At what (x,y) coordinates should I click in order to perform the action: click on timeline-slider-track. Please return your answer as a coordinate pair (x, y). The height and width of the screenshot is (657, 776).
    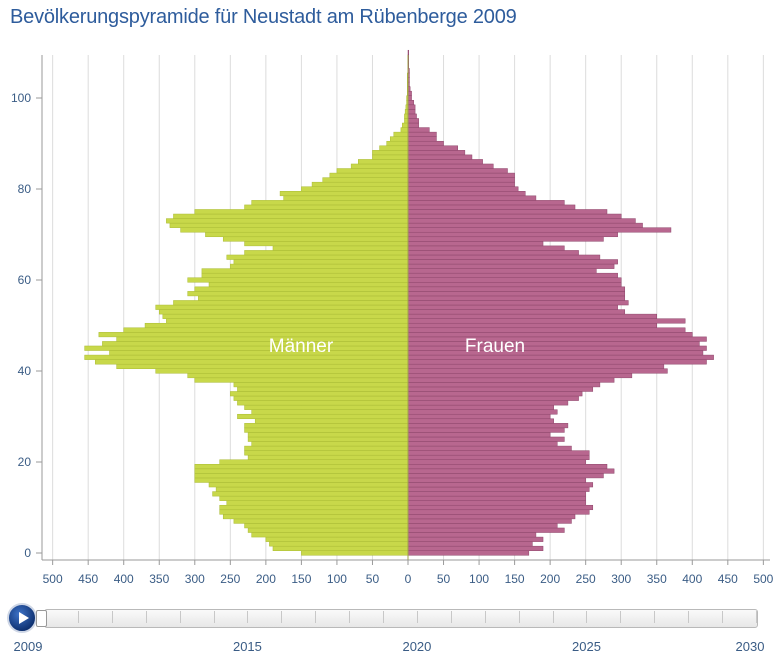
    Looking at the image, I should click on (401, 618).